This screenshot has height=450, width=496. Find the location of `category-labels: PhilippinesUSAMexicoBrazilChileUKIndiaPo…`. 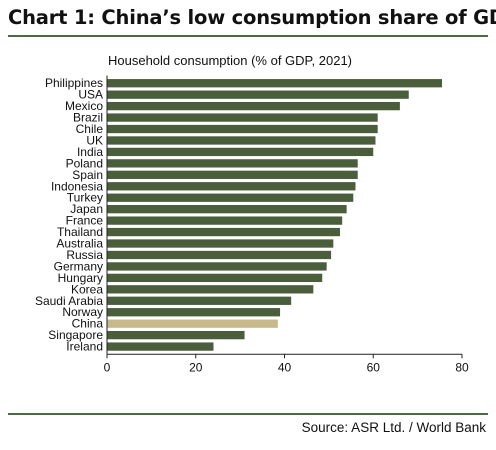

category-labels: PhilippinesUSAMexicoBrazilChileUKIndiaPo… is located at coordinates (69, 214).